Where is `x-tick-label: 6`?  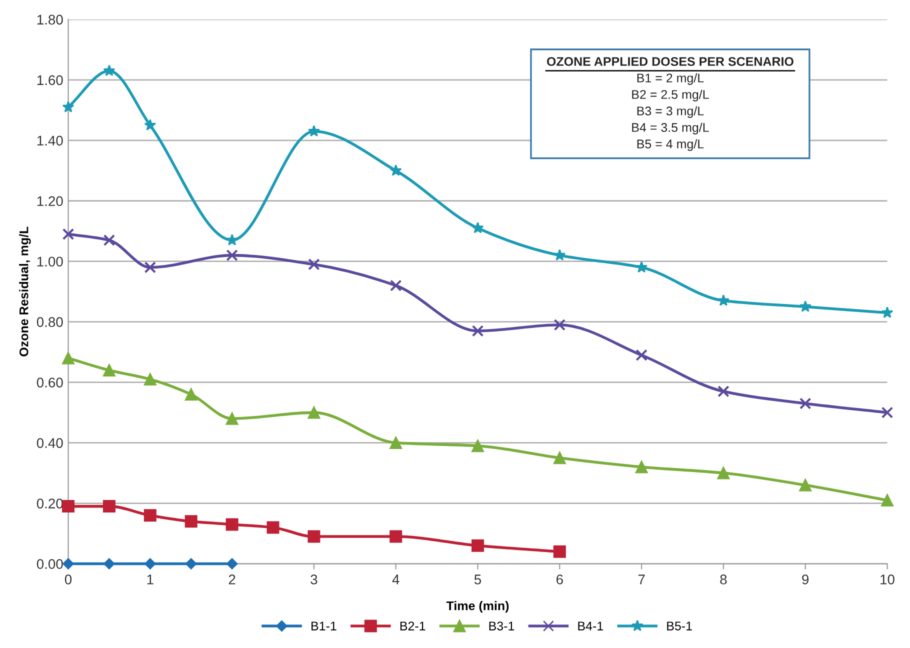 x-tick-label: 6 is located at coordinates (559, 579).